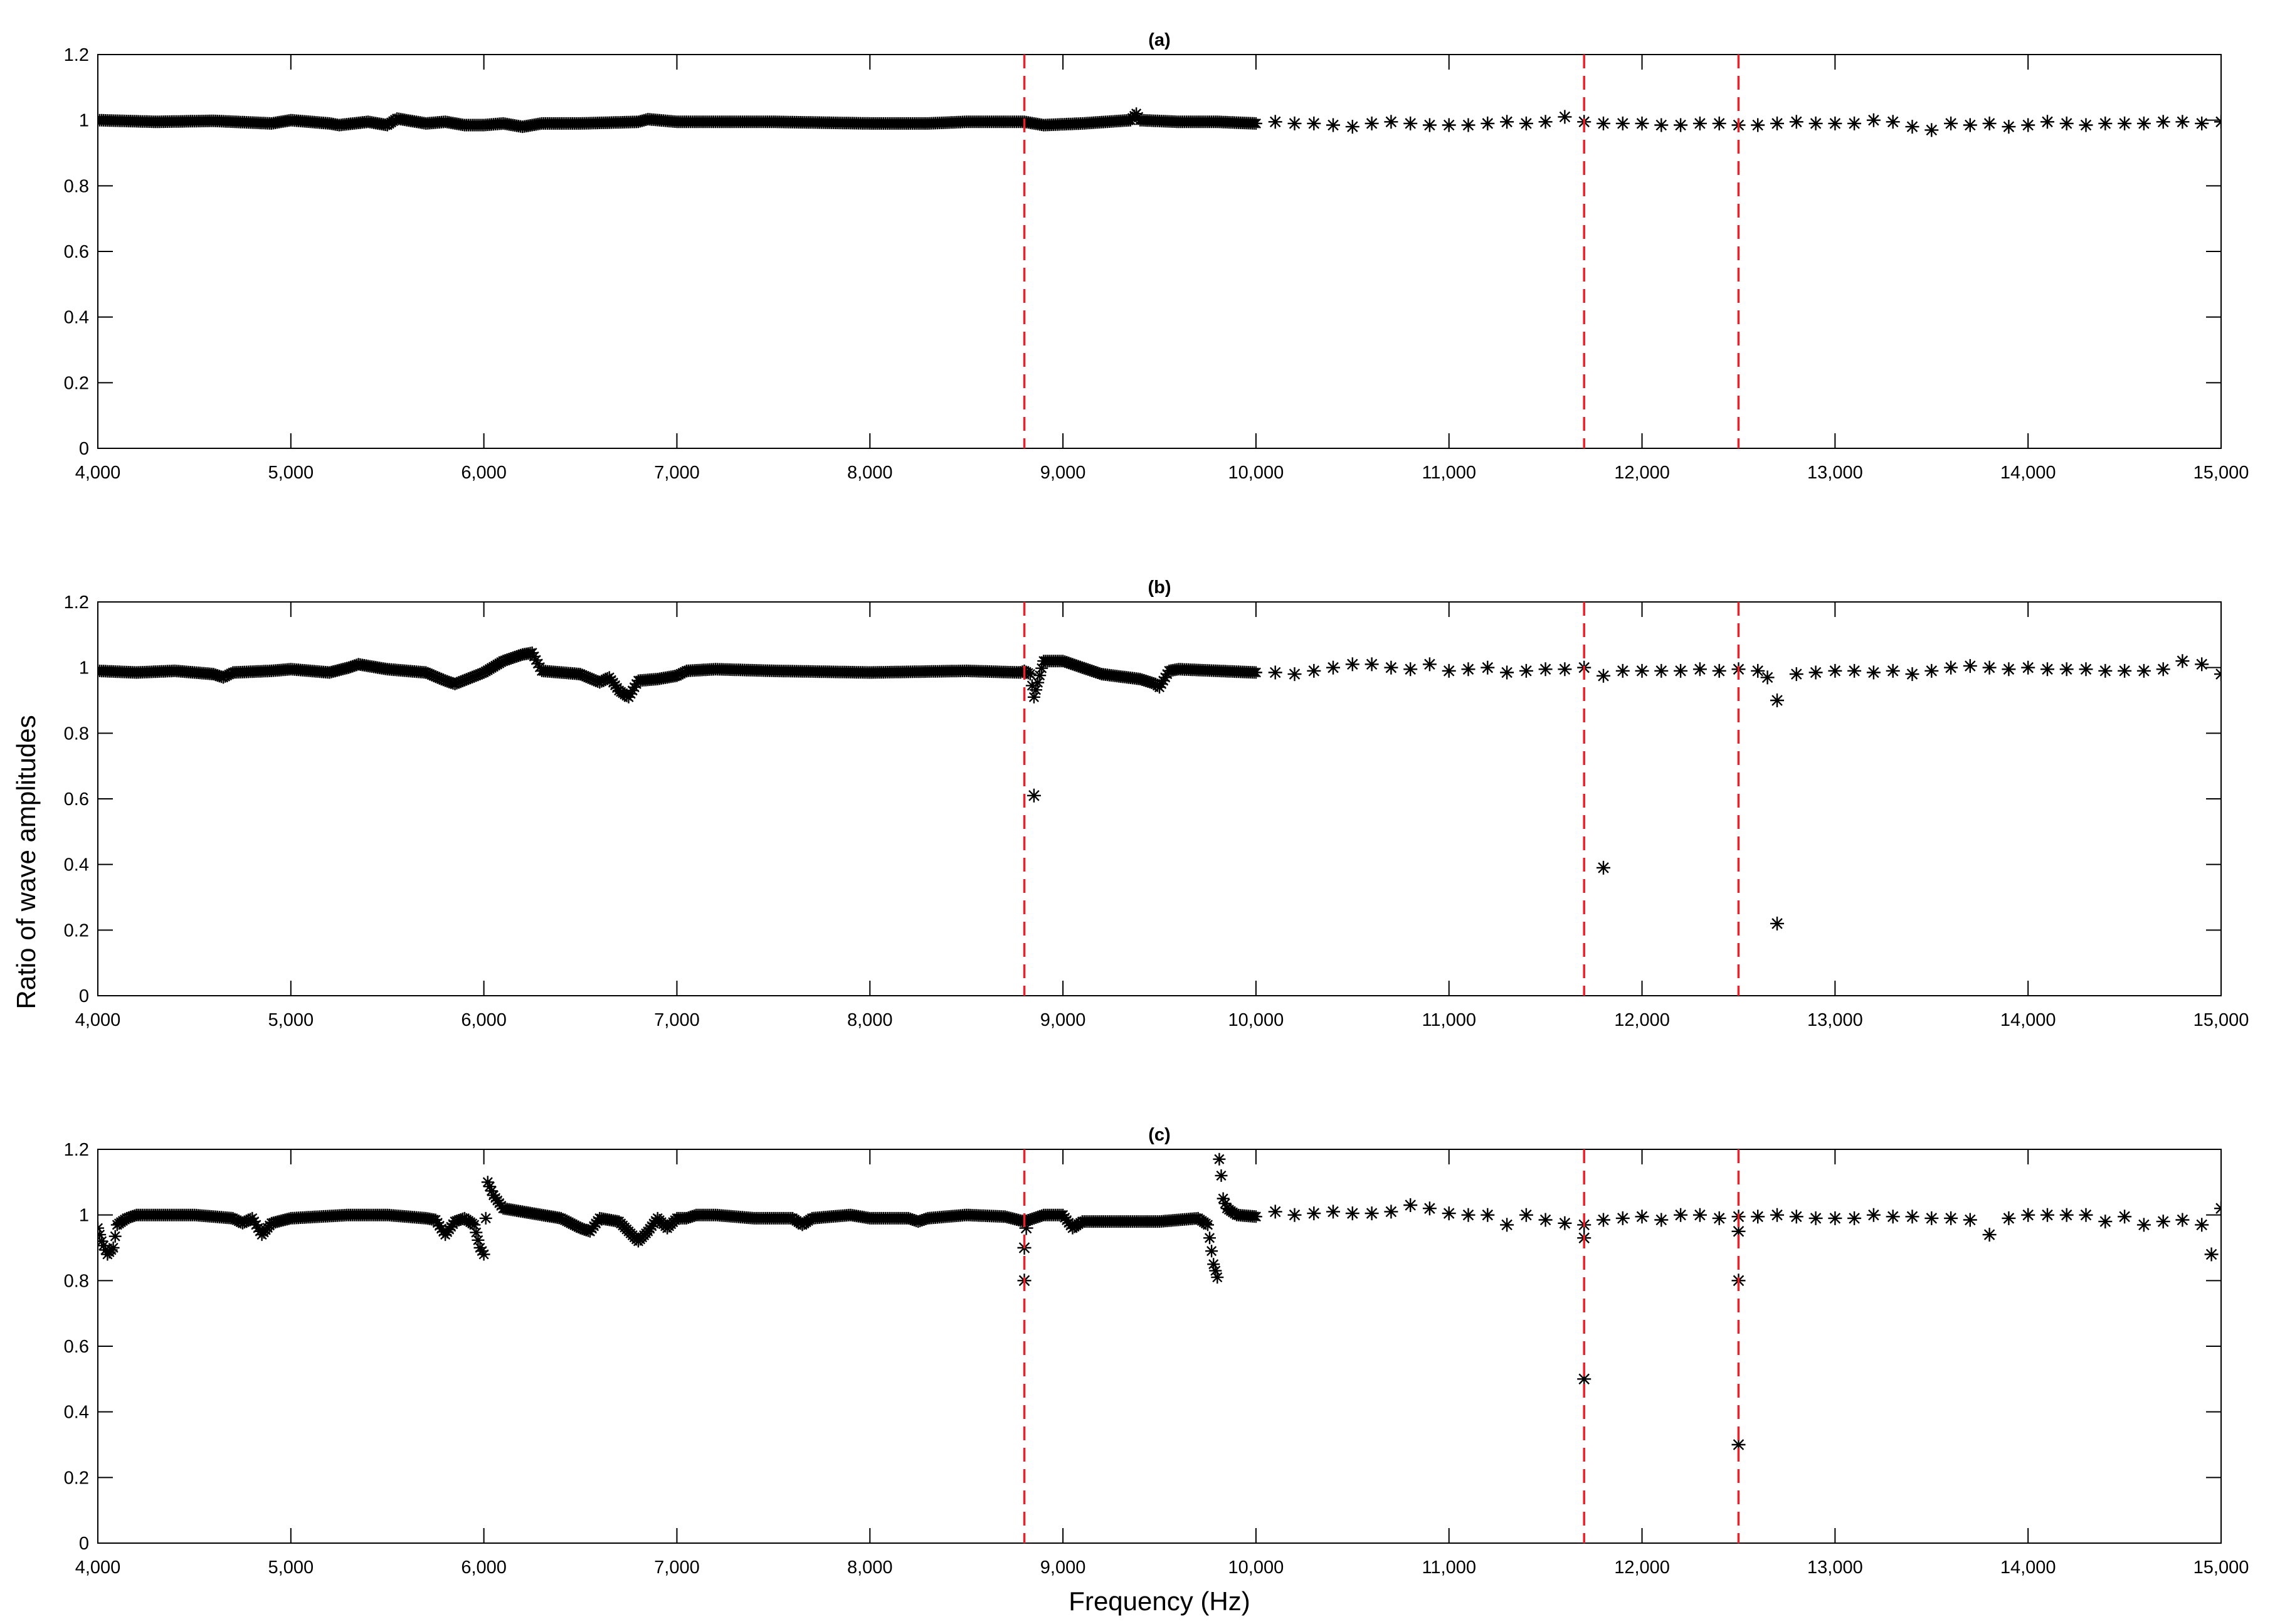  What do you see at coordinates (1642, 1568) in the screenshot?
I see `x-tick-label: 12,000` at bounding box center [1642, 1568].